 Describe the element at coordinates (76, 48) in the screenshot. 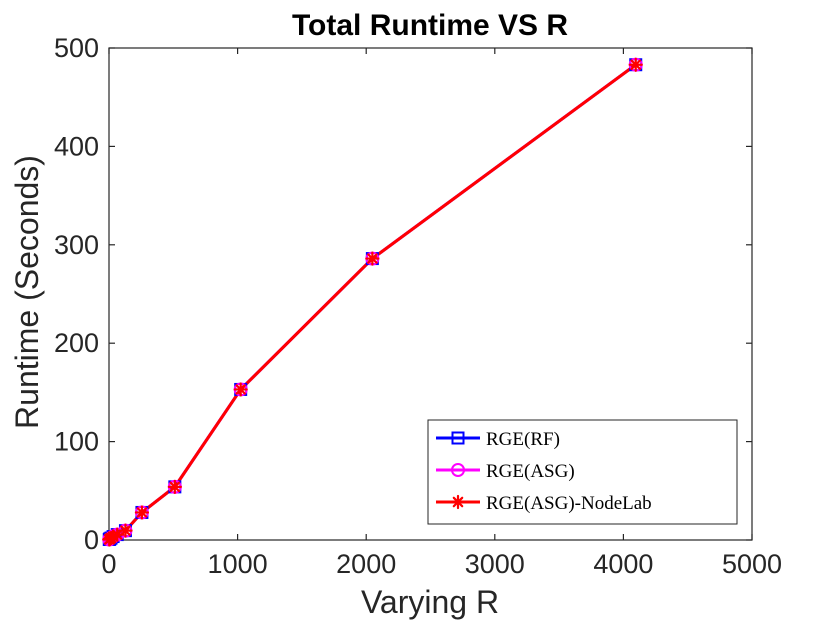

I see `y-tick-label: 500` at that location.